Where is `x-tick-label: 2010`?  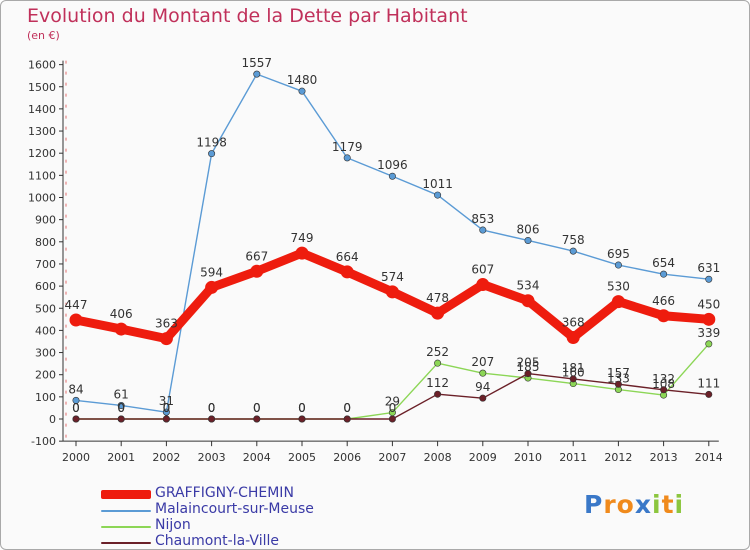 x-tick-label: 2010 is located at coordinates (528, 457).